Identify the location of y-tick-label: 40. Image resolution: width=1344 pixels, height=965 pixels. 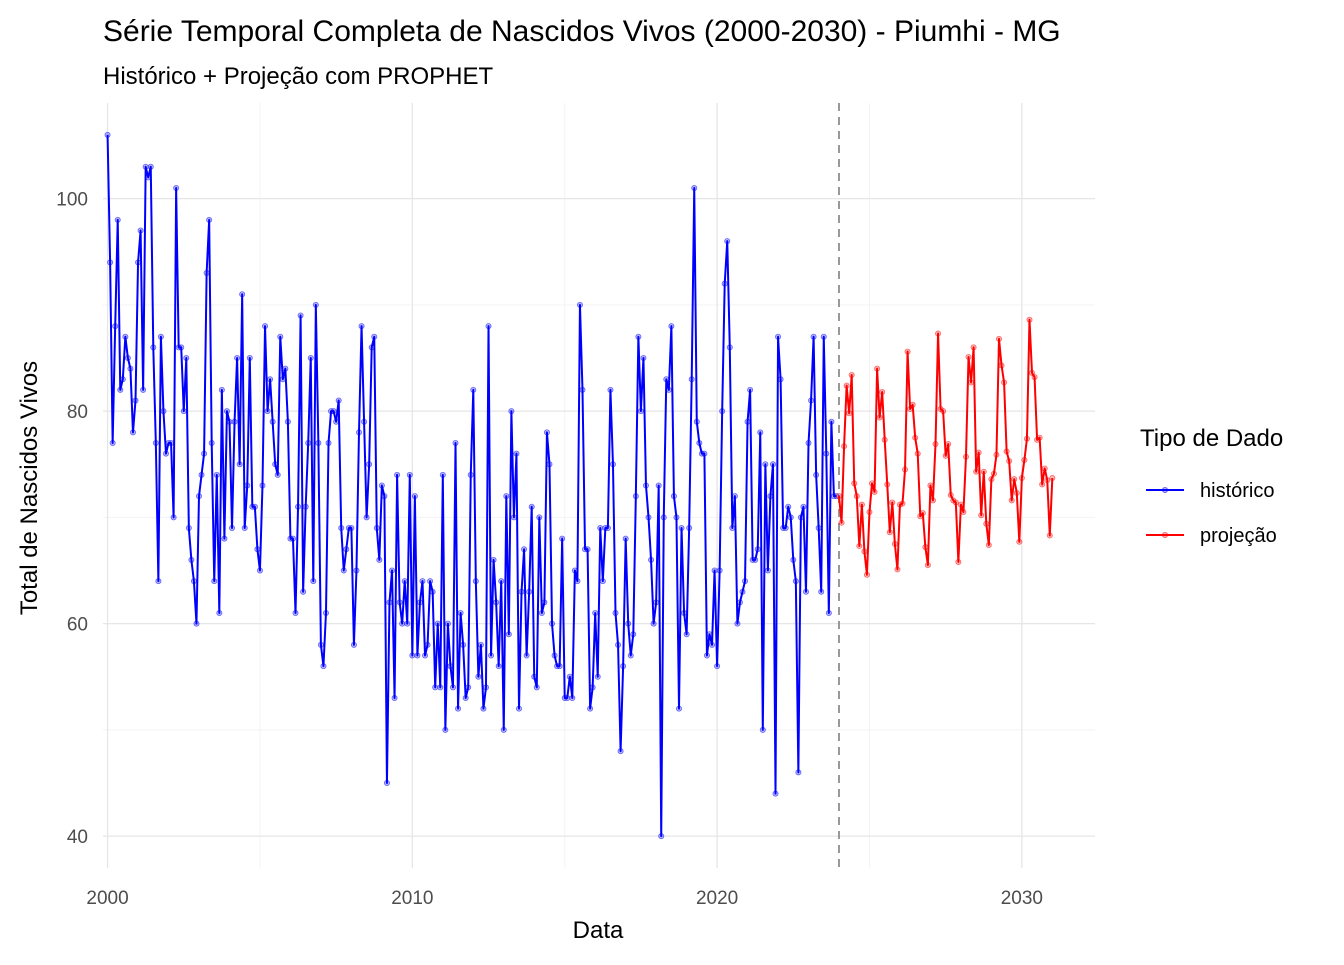
(77, 837).